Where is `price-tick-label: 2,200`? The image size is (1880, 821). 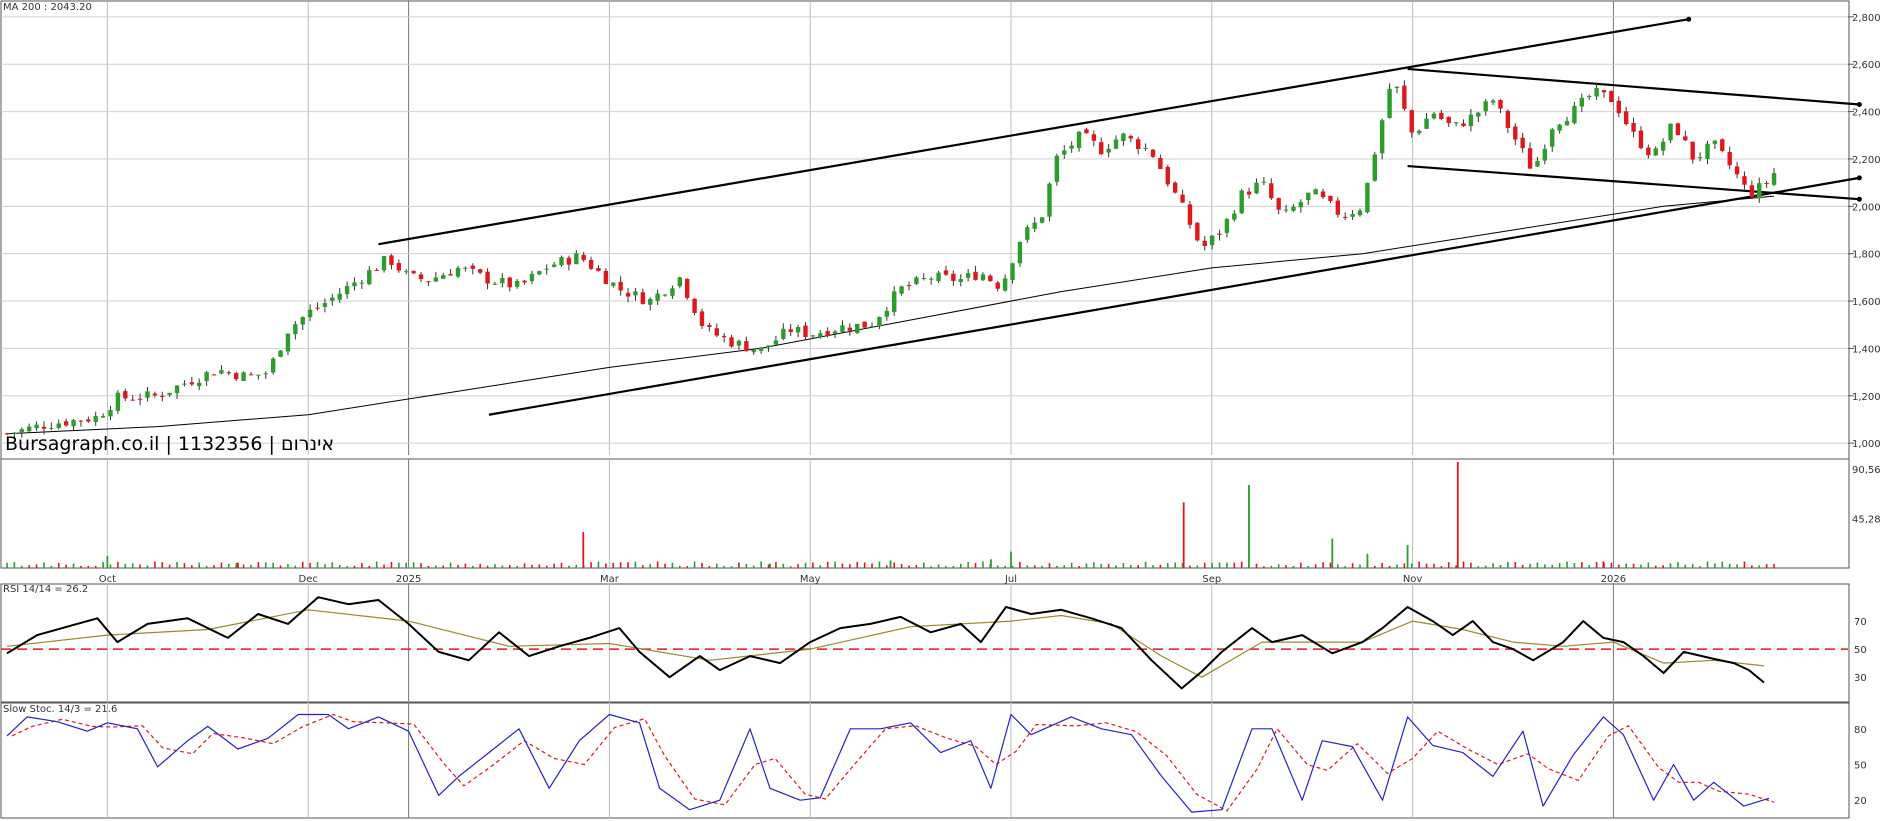 price-tick-label: 2,200 is located at coordinates (1866, 160).